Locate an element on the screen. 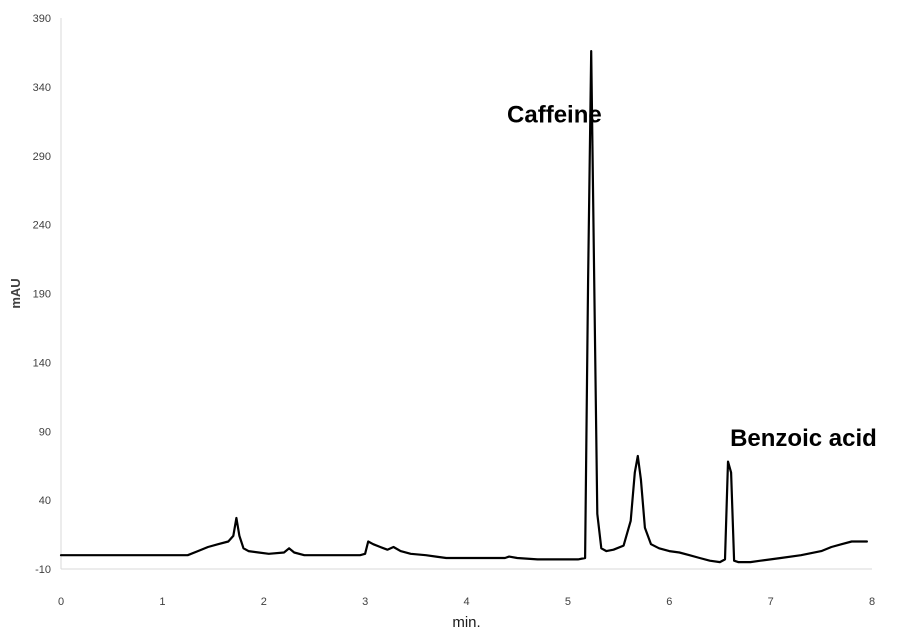 This screenshot has height=633, width=901. y-tick-labels: -10 40 90 140 190 240 290 340 390 is located at coordinates (42, 294).